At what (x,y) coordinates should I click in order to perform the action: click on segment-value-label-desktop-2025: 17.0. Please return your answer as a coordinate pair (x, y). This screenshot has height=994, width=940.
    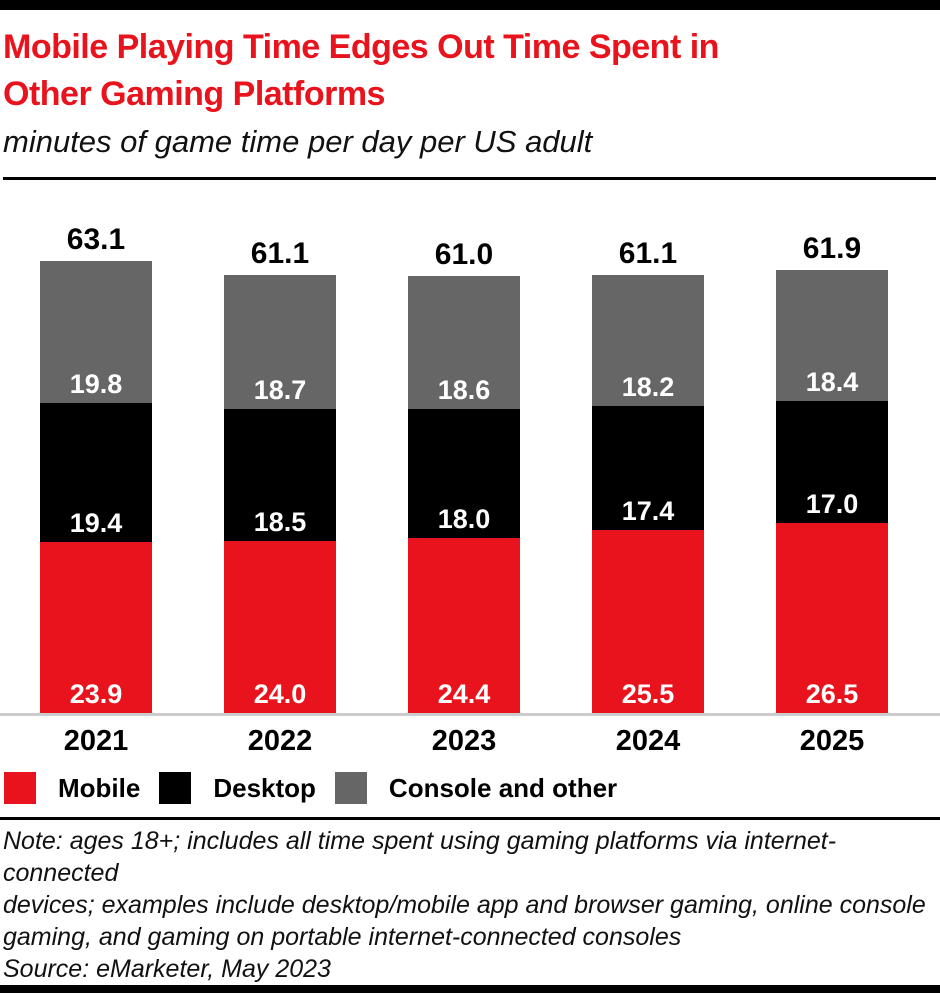
    Looking at the image, I should click on (832, 504).